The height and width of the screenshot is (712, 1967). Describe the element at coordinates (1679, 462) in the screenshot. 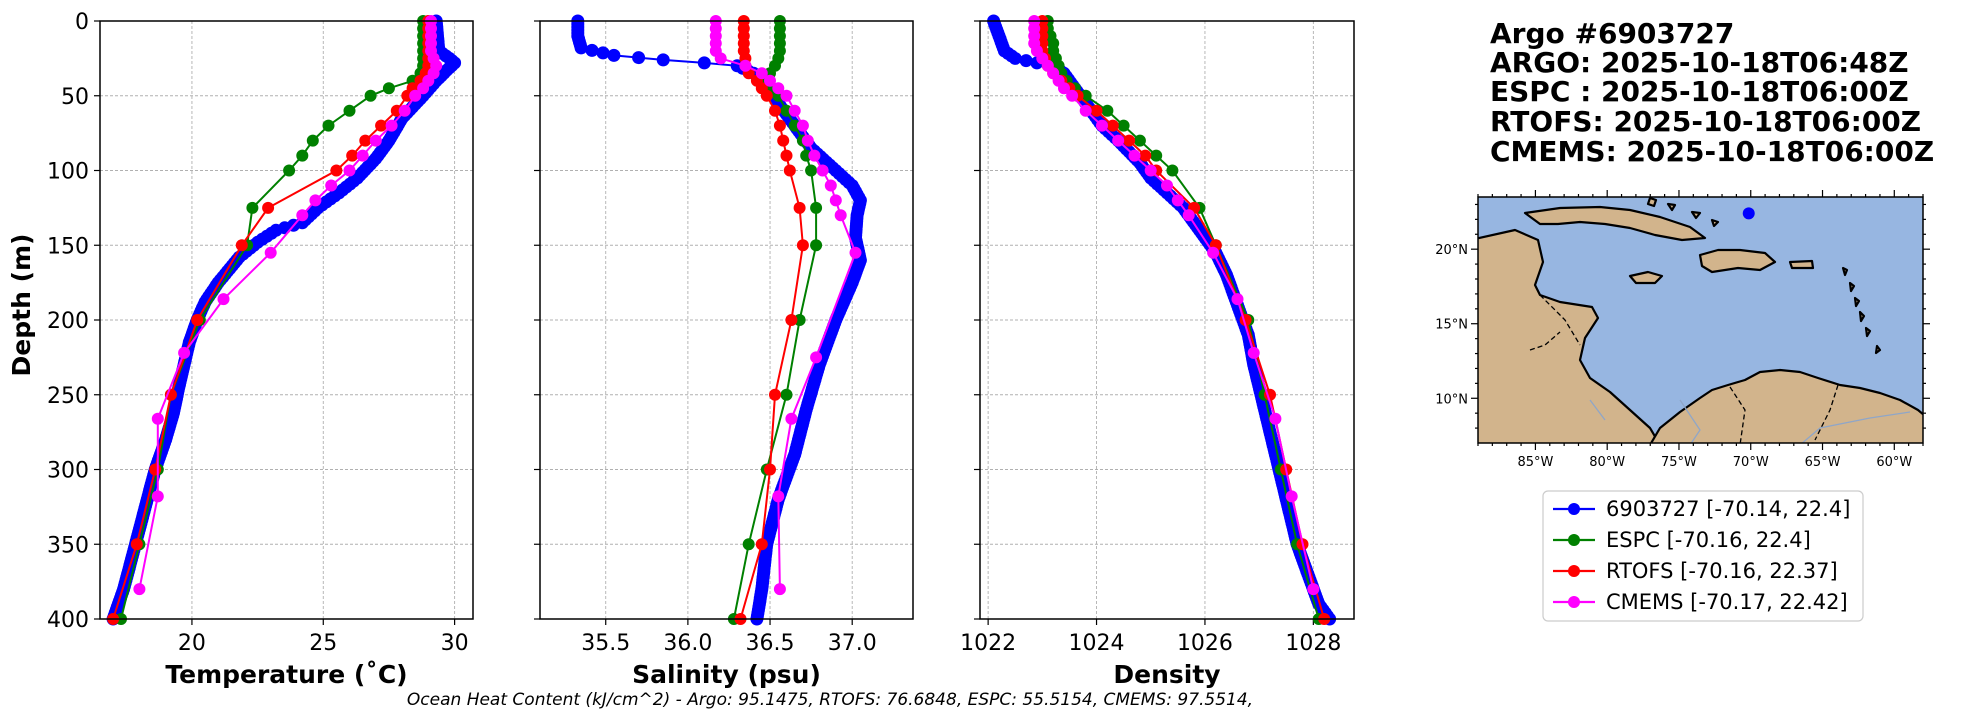

I see `map-lon-label: 75°W` at that location.